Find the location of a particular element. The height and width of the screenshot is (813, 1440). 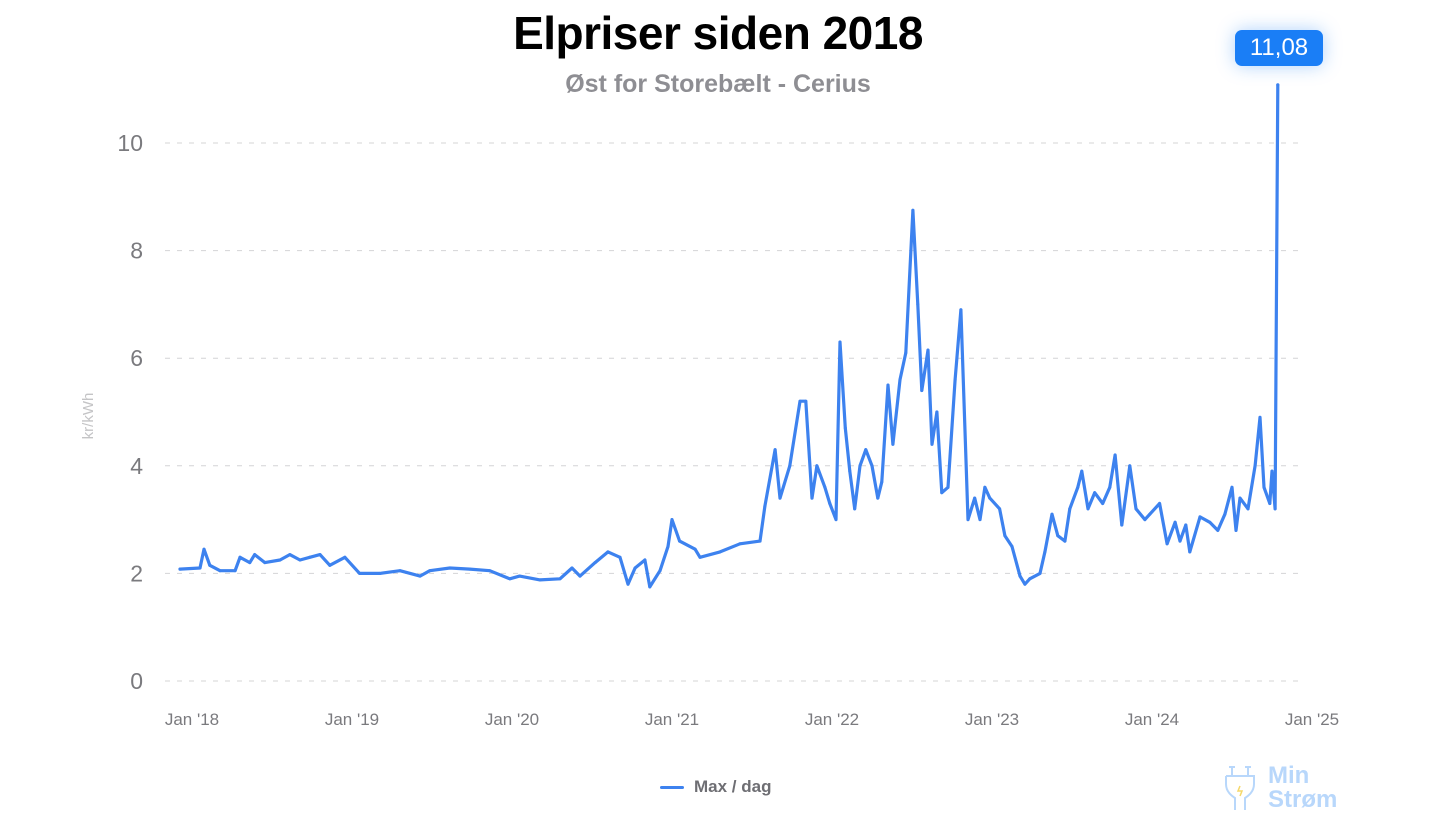

y-tick-label: 10 is located at coordinates (130, 143).